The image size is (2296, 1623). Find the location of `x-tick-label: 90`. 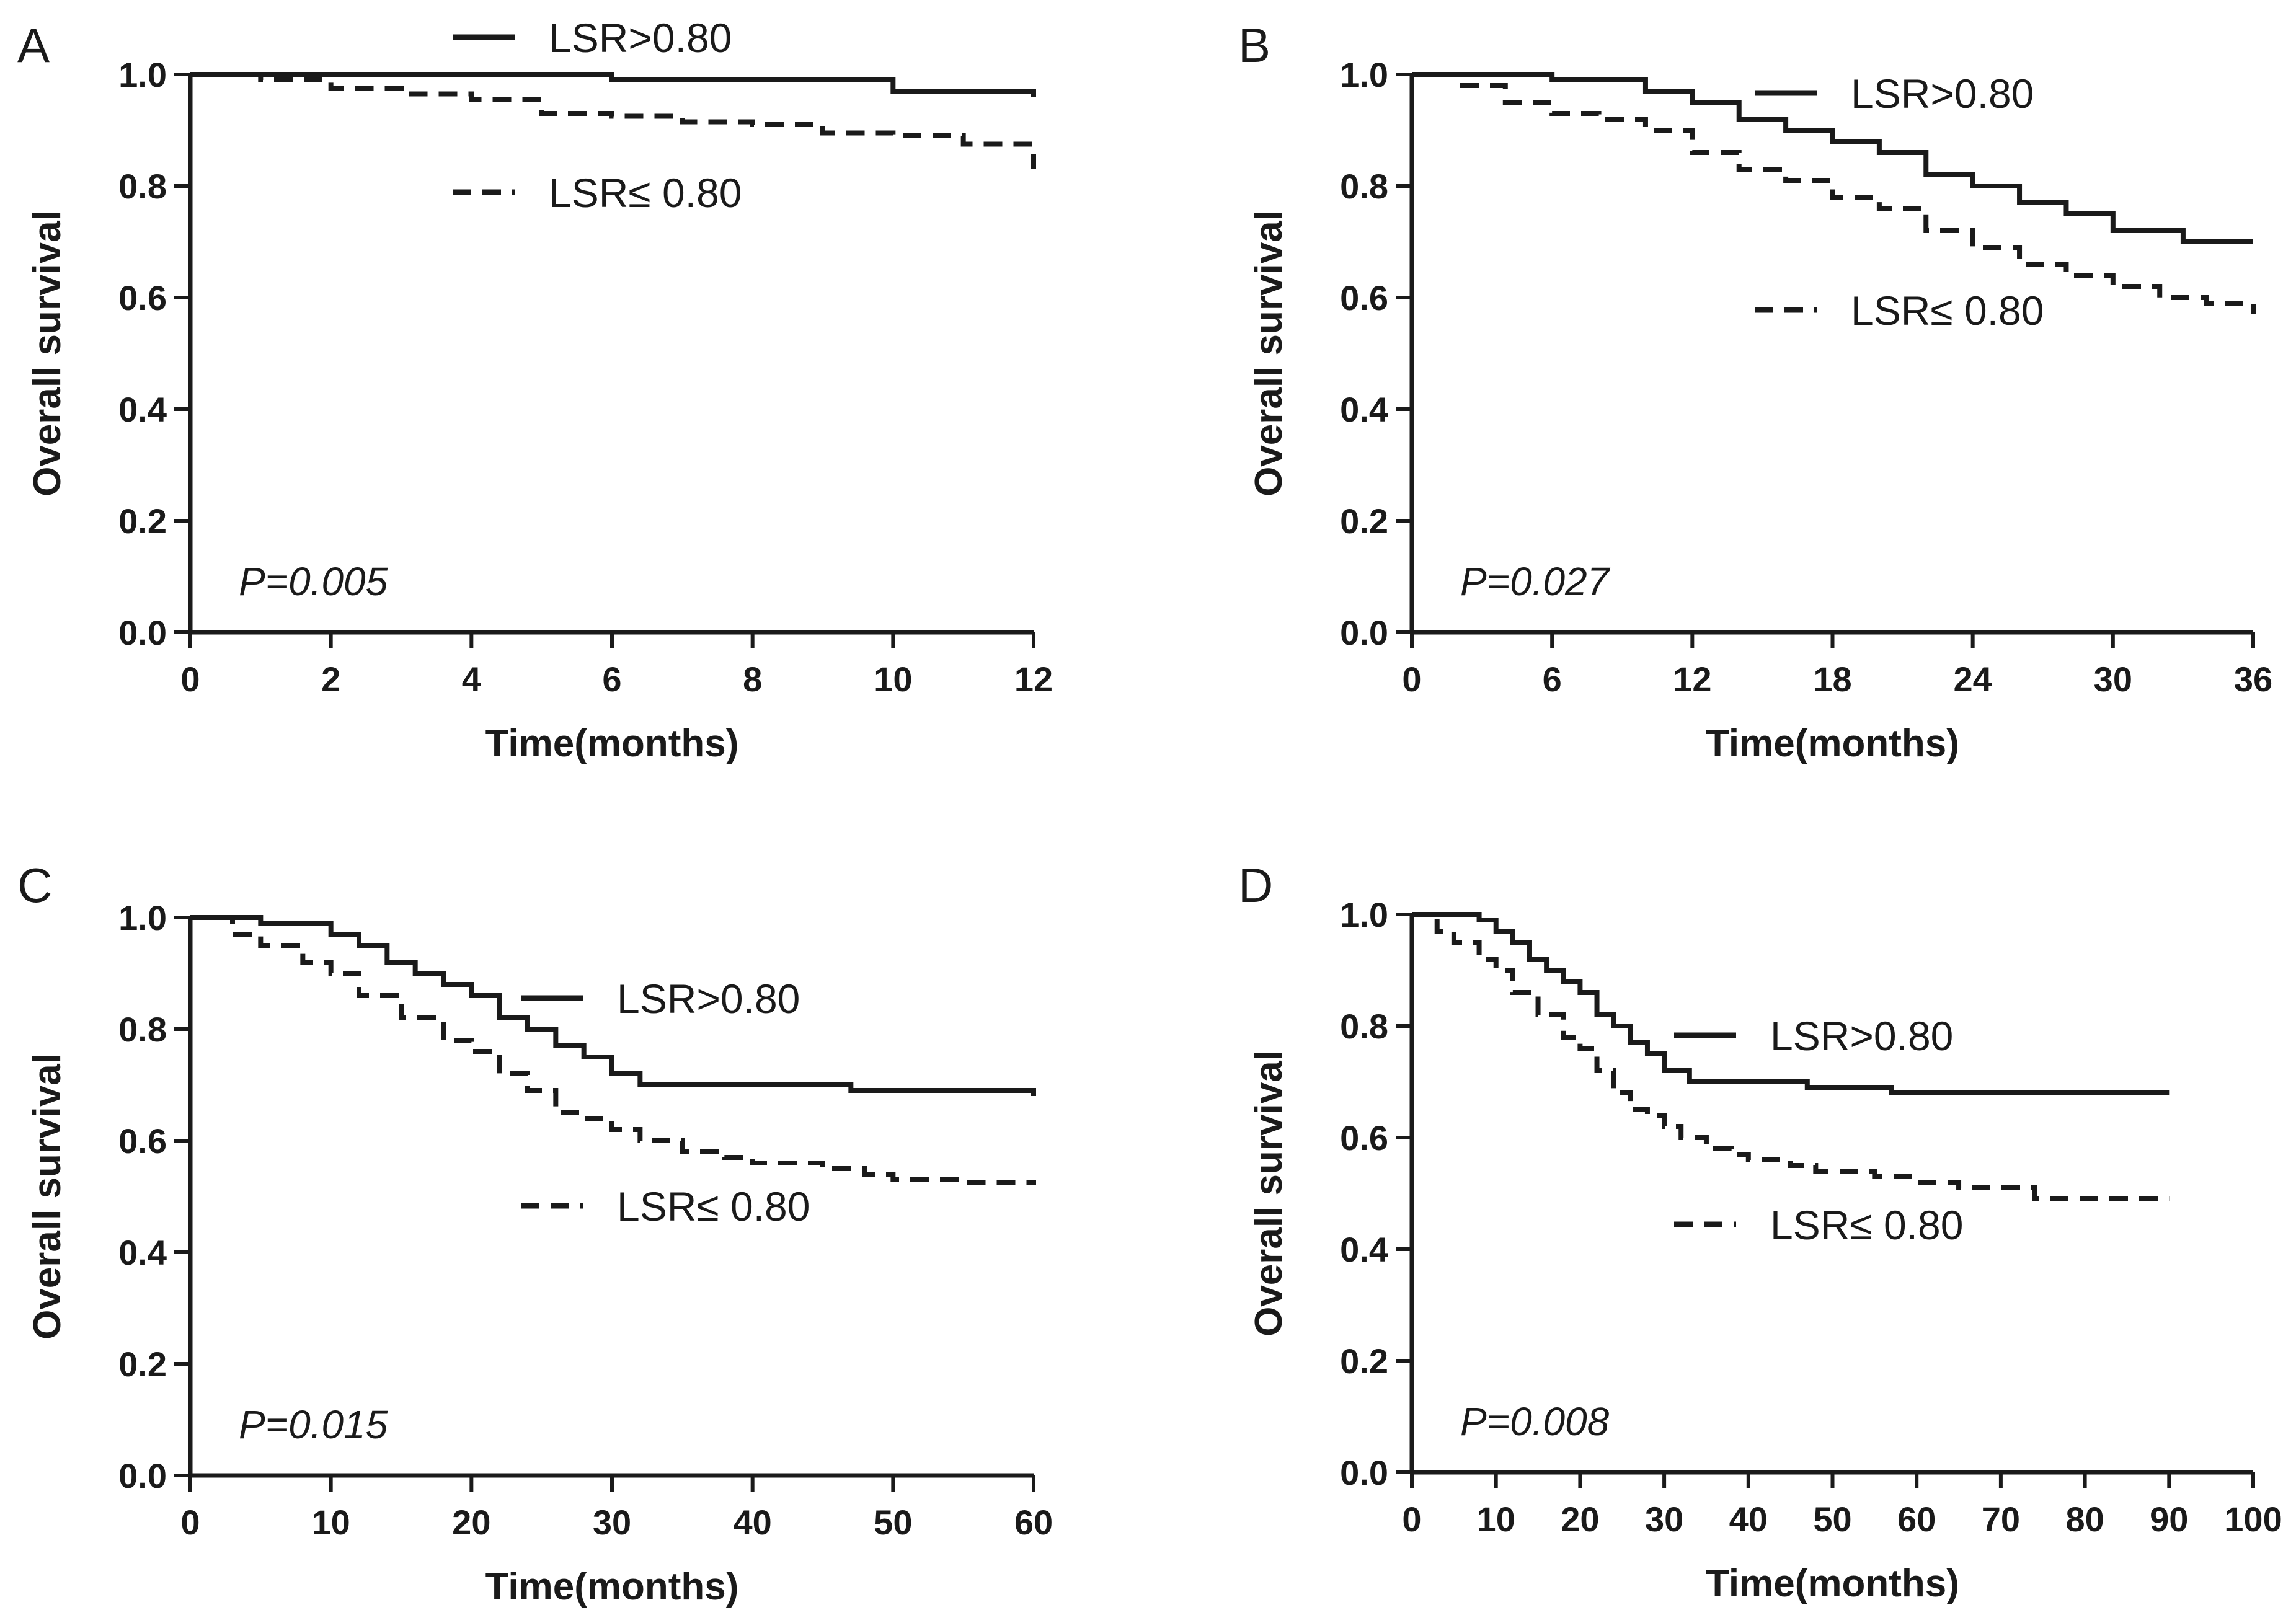

x-tick-label: 90 is located at coordinates (2169, 1520).